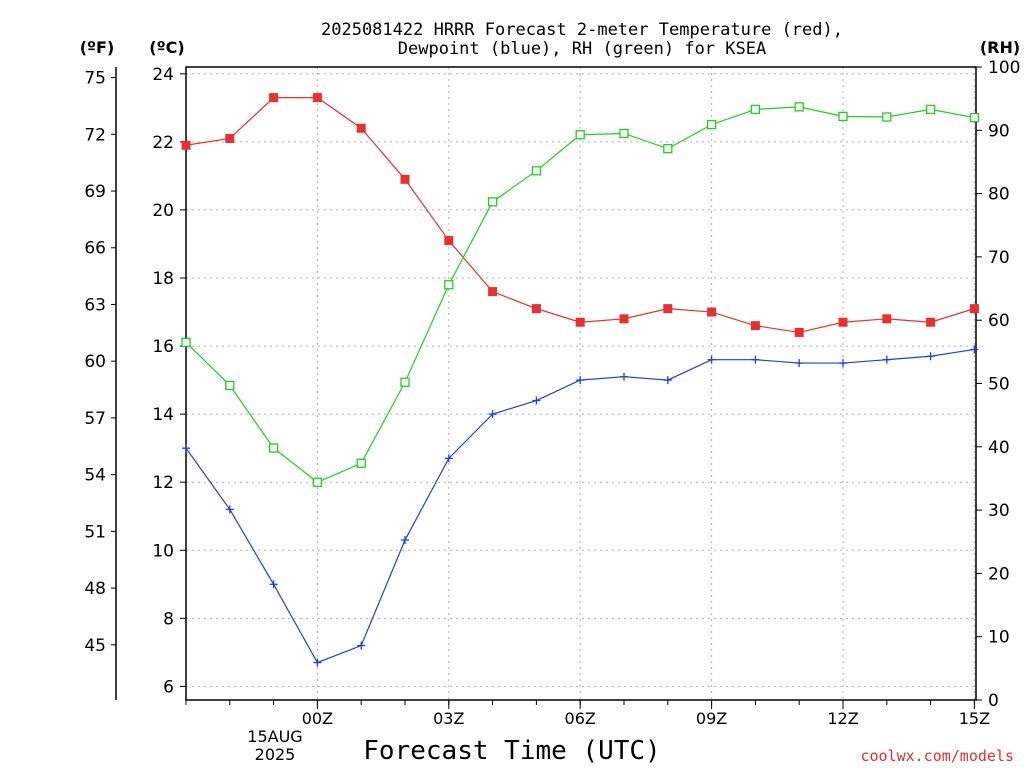 This screenshot has width=1024, height=768. What do you see at coordinates (999, 258) in the screenshot?
I see `rh-tick-label: 70` at bounding box center [999, 258].